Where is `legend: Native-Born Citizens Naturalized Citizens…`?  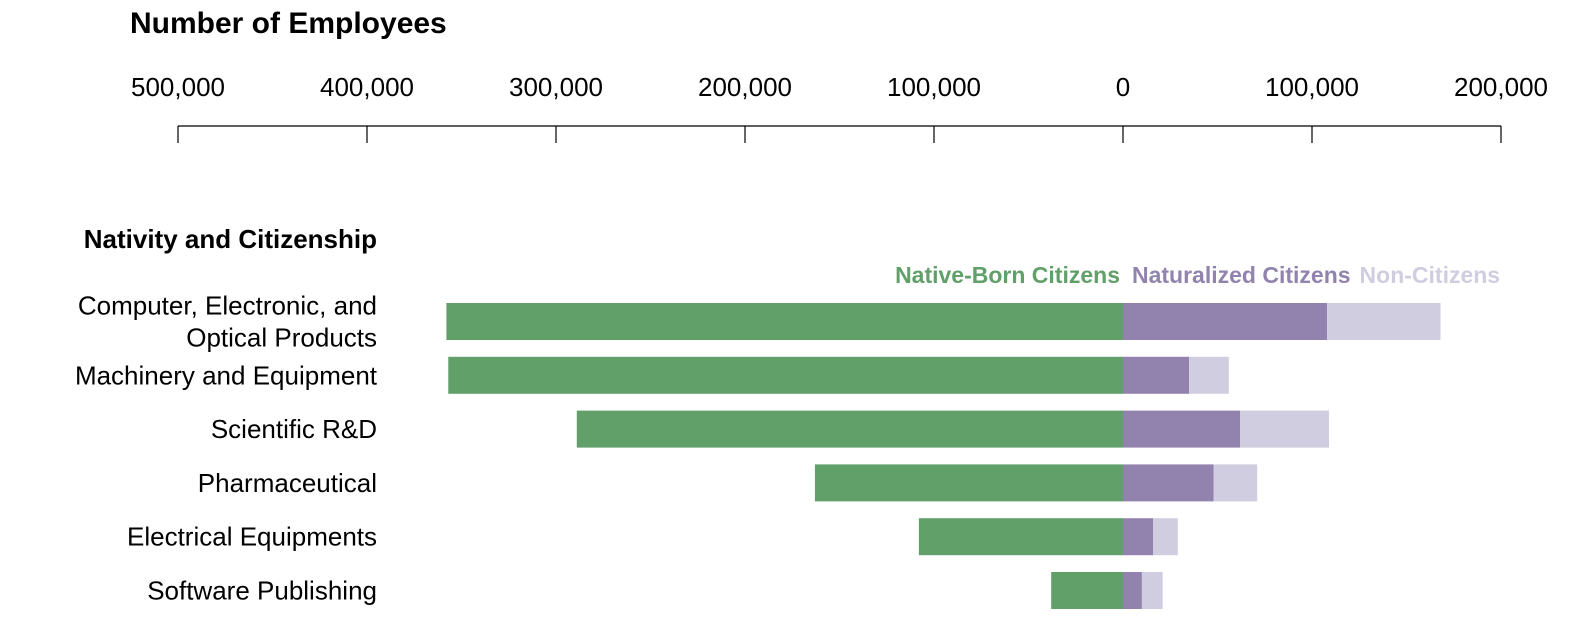
legend: Native-Born Citizens Naturalized Citizens… is located at coordinates (1197, 275).